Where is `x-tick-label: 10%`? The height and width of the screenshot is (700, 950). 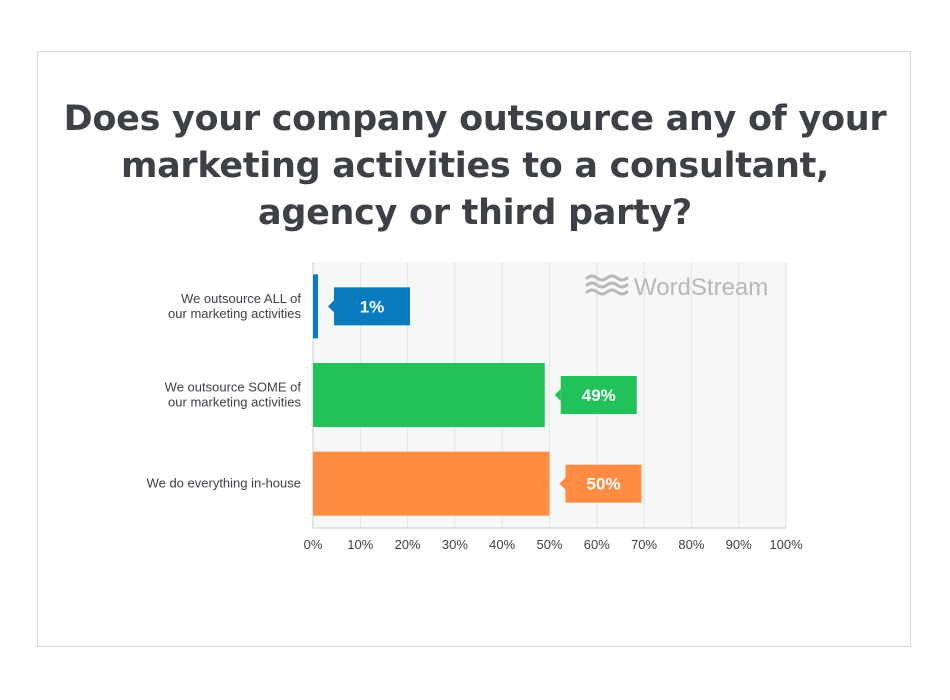
x-tick-label: 10% is located at coordinates (360, 544).